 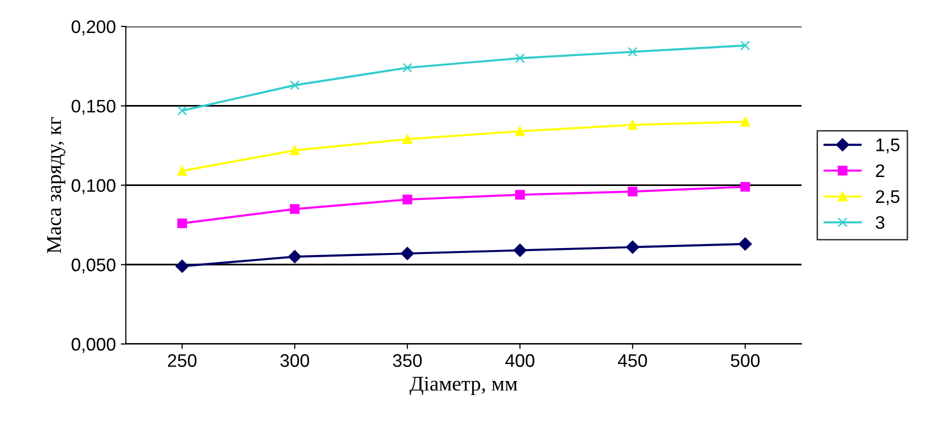 What do you see at coordinates (880, 170) in the screenshot?
I see `legend-label: 2` at bounding box center [880, 170].